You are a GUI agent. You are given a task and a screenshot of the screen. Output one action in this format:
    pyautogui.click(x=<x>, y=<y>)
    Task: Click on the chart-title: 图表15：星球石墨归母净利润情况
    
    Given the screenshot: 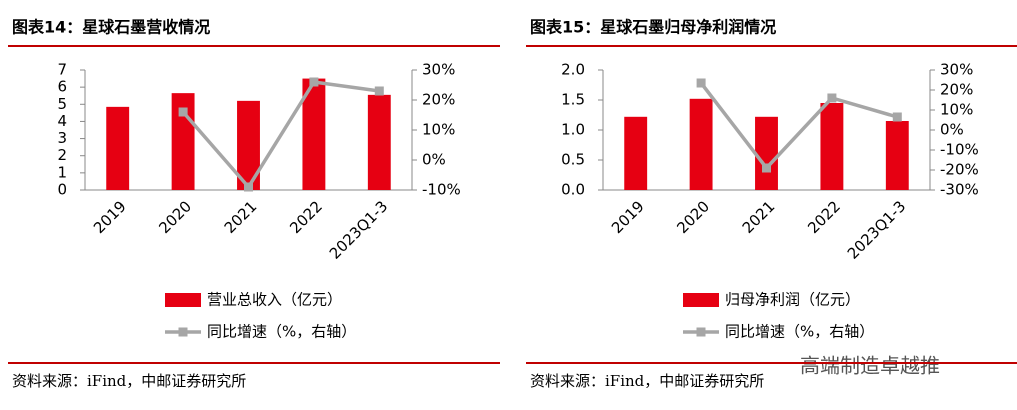 What is the action you would take?
    pyautogui.click(x=653, y=27)
    